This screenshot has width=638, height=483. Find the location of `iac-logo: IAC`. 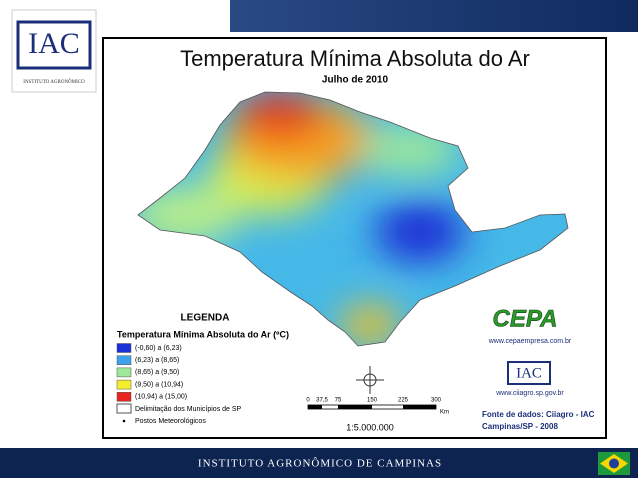

iac-logo: IAC is located at coordinates (529, 373).